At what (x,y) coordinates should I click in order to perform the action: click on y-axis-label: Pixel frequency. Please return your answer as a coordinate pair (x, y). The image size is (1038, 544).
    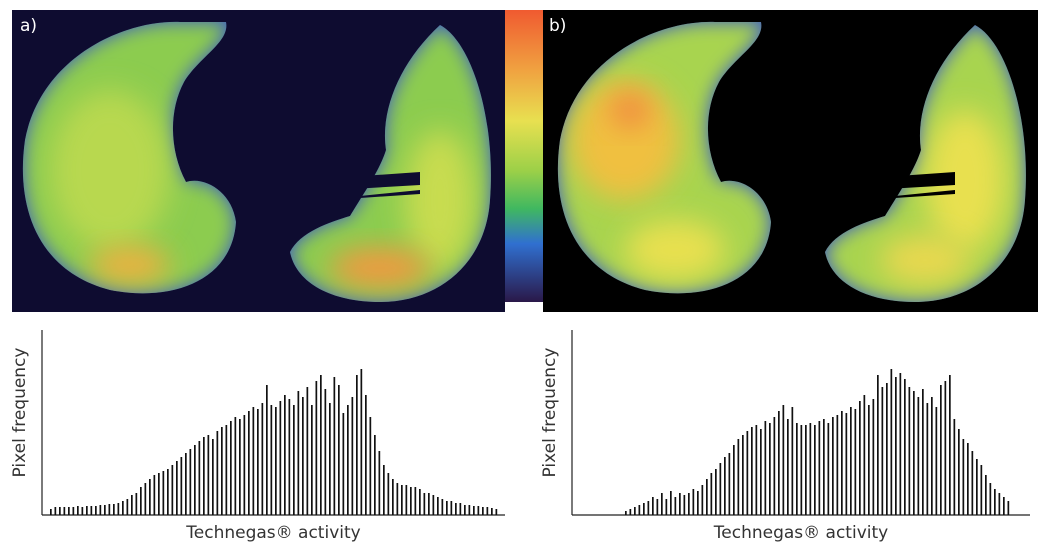
    Looking at the image, I should click on (20, 413).